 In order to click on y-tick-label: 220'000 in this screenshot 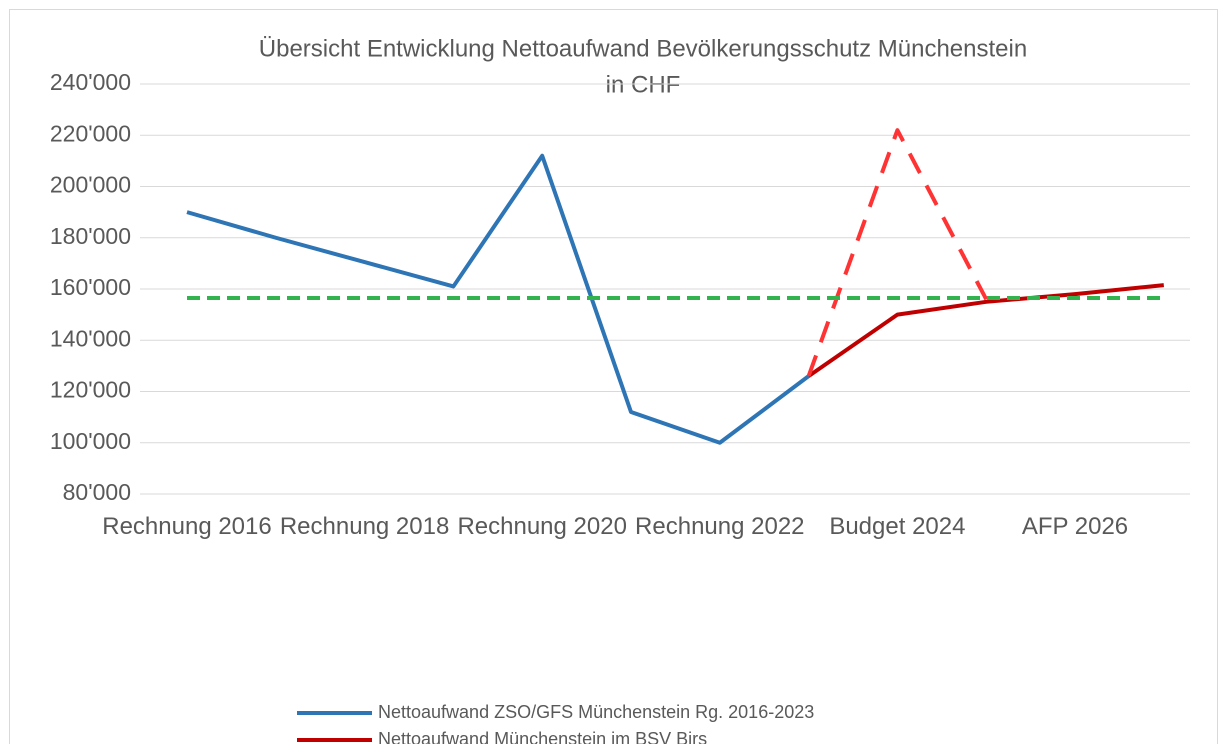, I will do `click(90, 133)`.